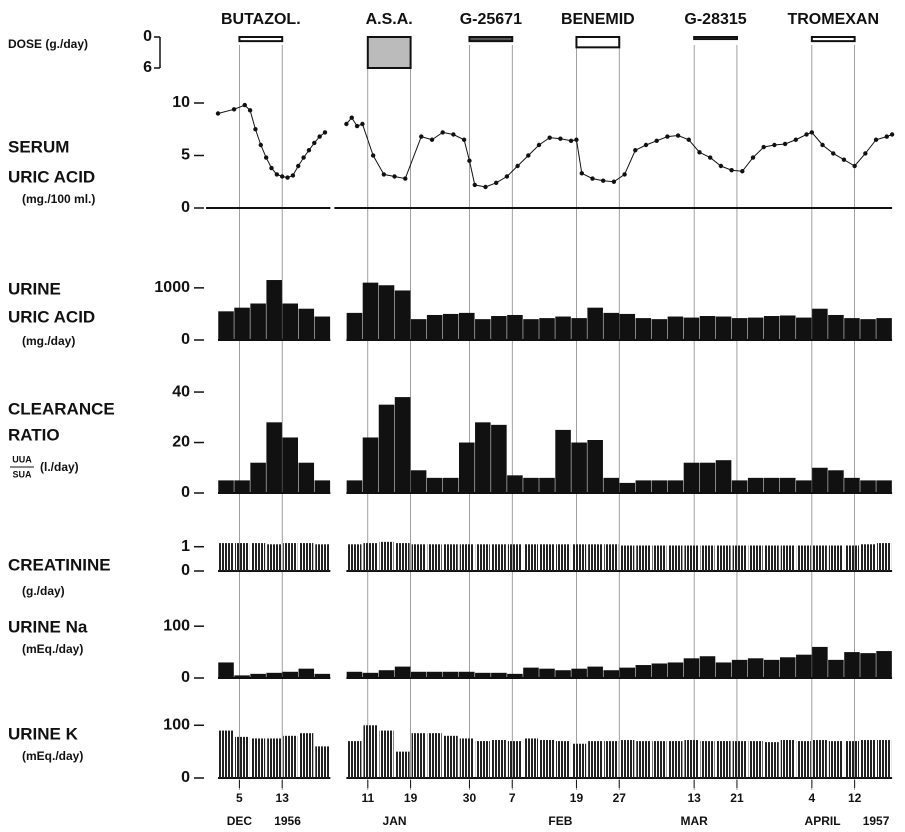  Describe the element at coordinates (59, 564) in the screenshot. I see `panel-label: CREATININE` at that location.